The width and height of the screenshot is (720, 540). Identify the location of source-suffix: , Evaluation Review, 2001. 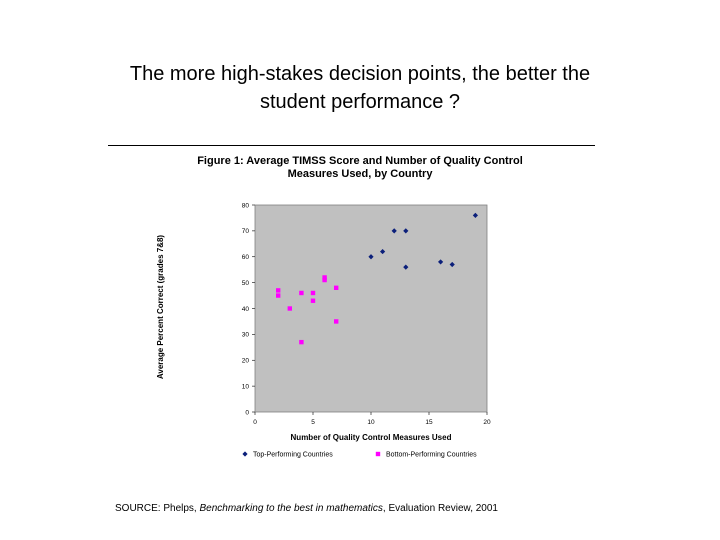
(440, 508).